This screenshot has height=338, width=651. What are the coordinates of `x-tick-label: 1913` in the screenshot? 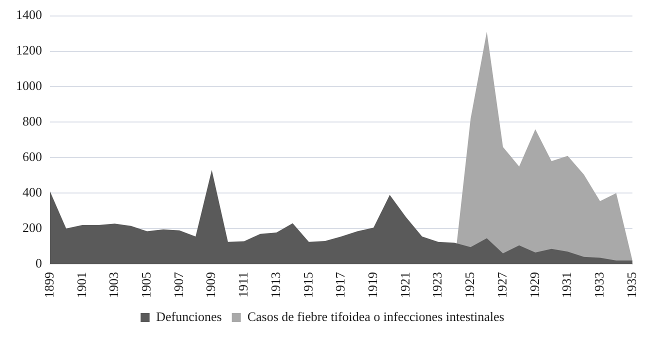 It's located at (275, 285).